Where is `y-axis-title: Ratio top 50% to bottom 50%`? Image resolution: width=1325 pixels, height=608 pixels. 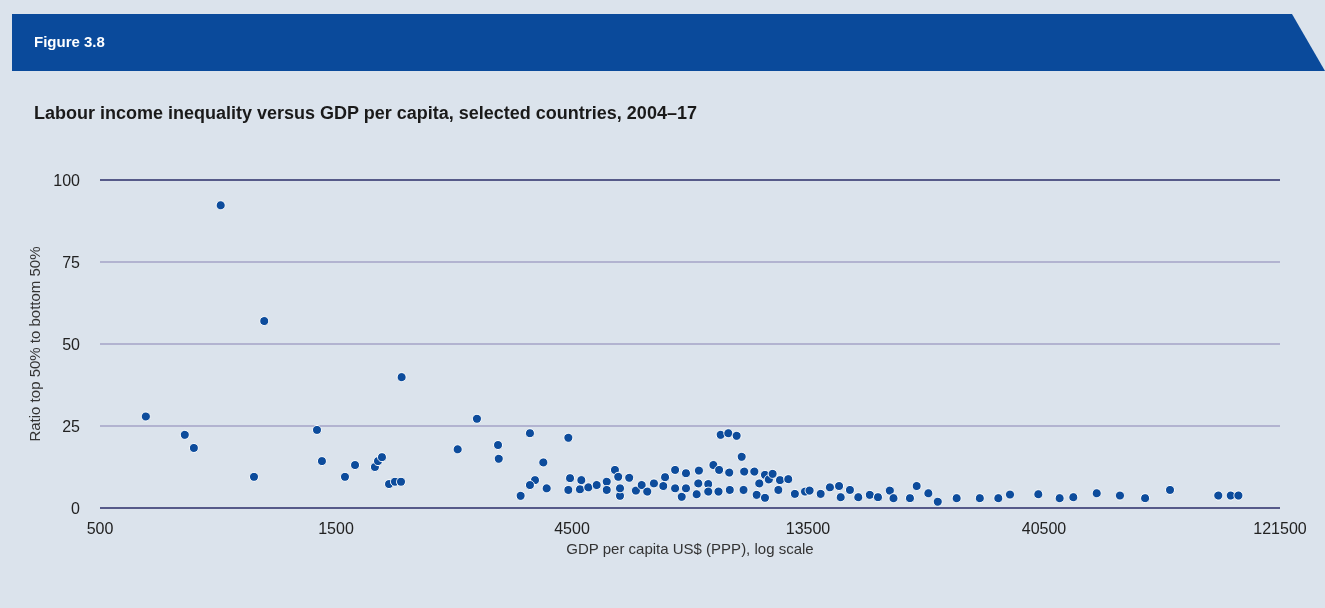 y-axis-title: Ratio top 50% to bottom 50% is located at coordinates (35, 344).